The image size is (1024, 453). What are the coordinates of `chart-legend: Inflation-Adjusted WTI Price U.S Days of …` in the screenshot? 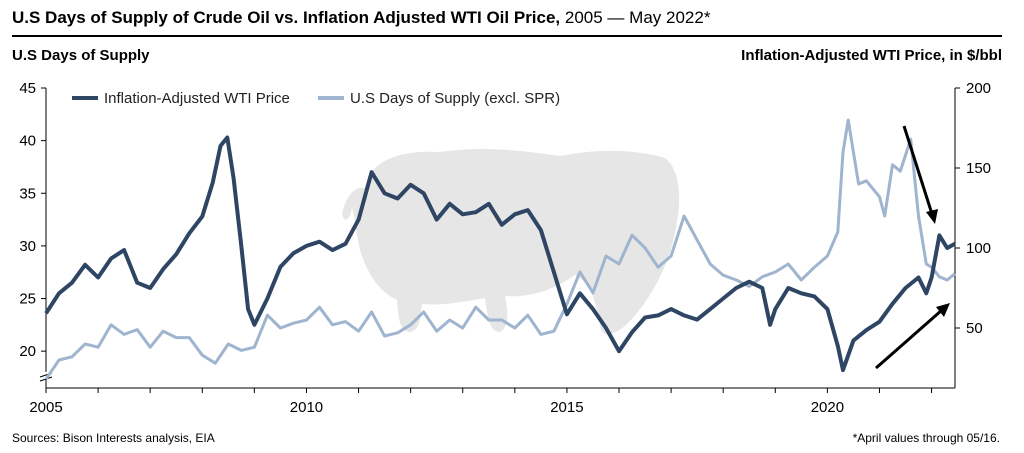 It's located at (316, 98).